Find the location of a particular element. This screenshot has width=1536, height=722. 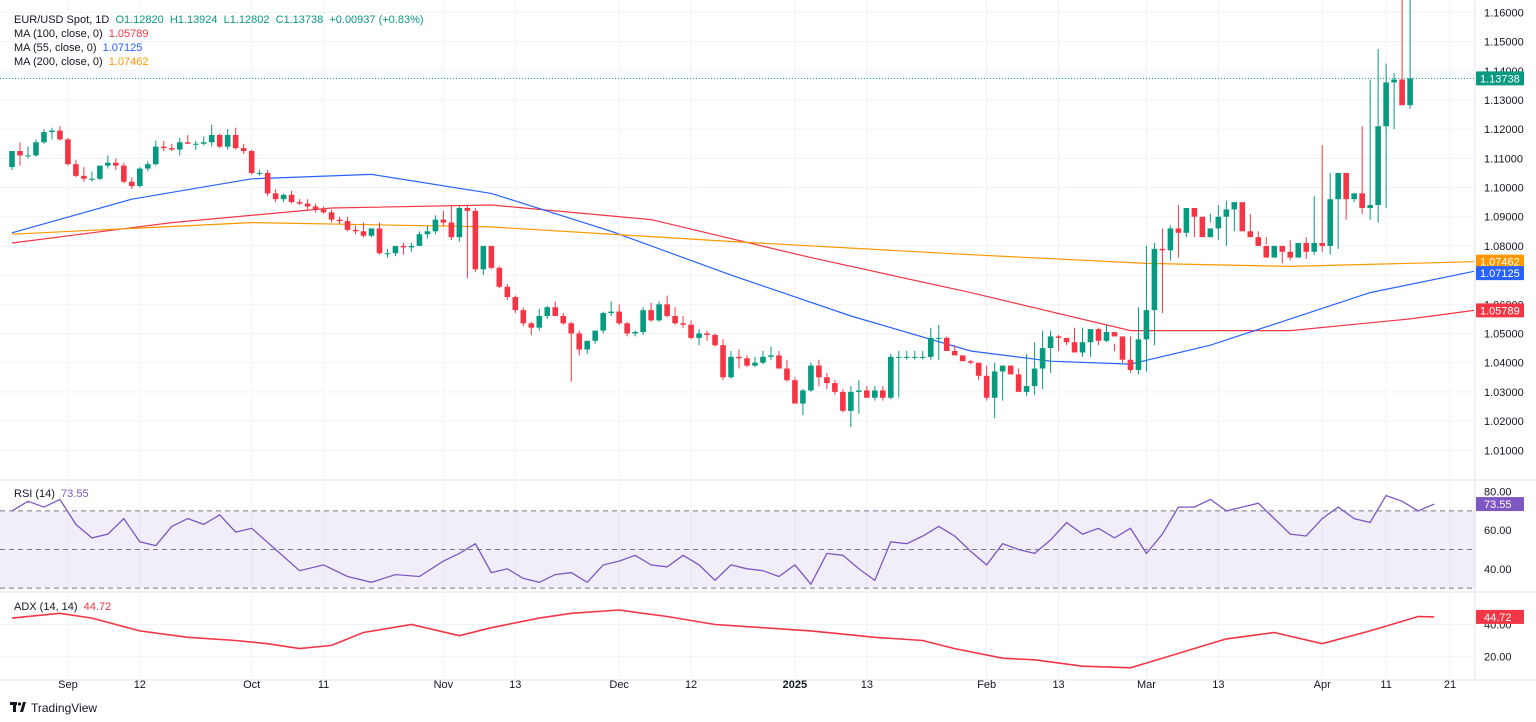

rsi-legend: RSI (14) 73.55 is located at coordinates (53, 494).